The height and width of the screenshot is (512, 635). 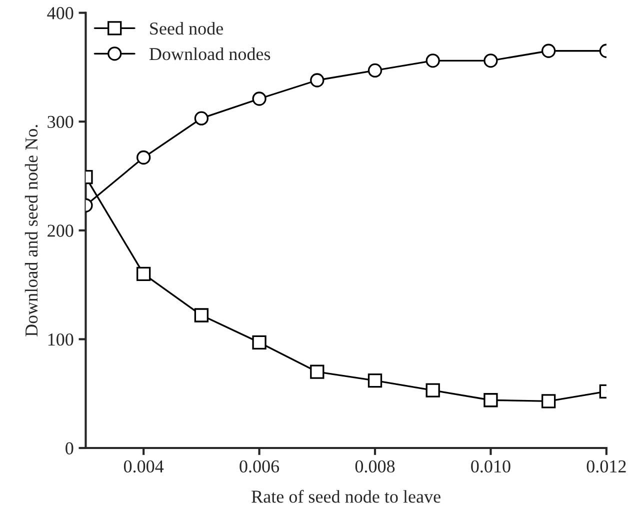 I want to click on y-tick-label: 0, so click(x=70, y=448).